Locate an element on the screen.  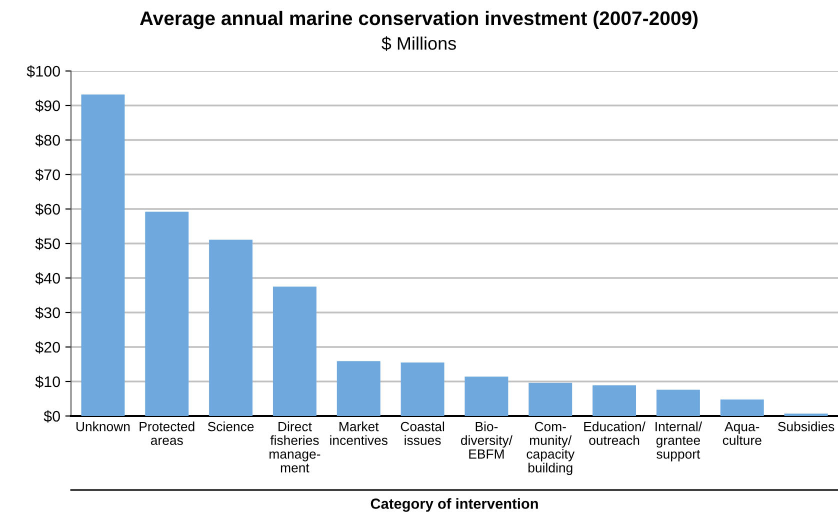
x-tick-label: Bio- diversity/ EBFM is located at coordinates (486, 440).